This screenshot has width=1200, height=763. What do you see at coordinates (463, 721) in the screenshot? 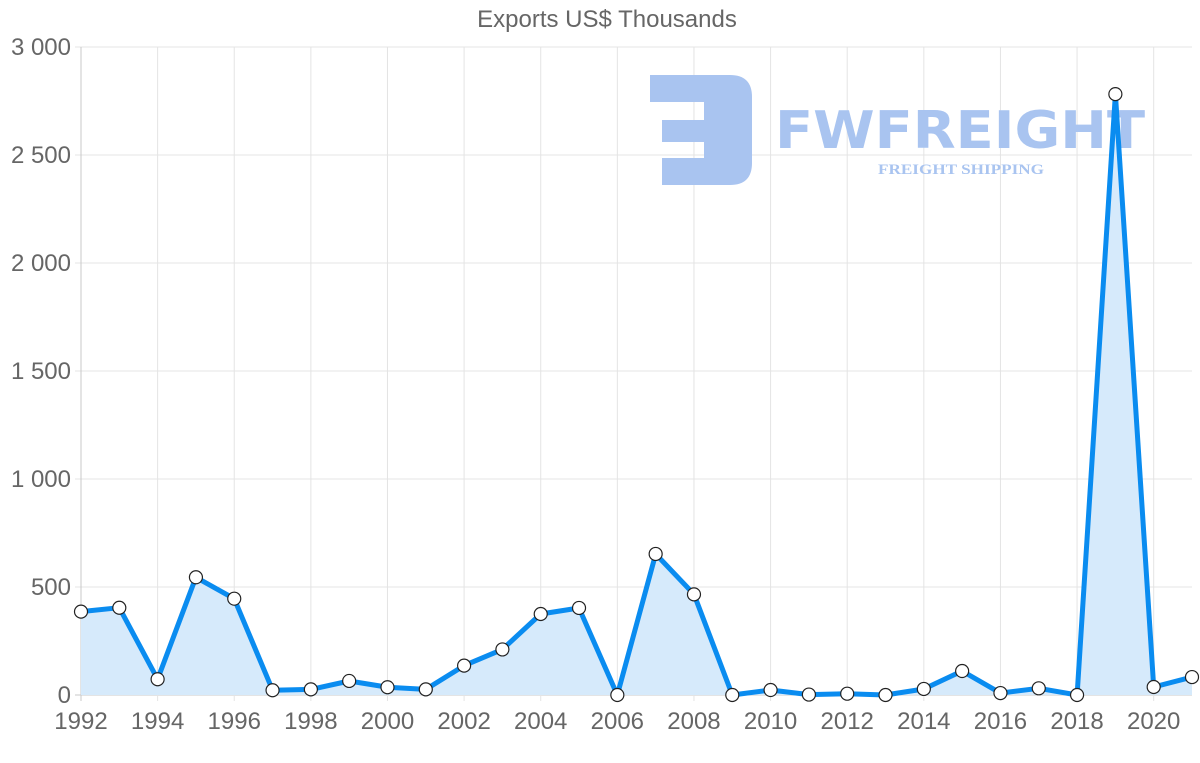
I see `x-tick-label: 2002` at bounding box center [463, 721].